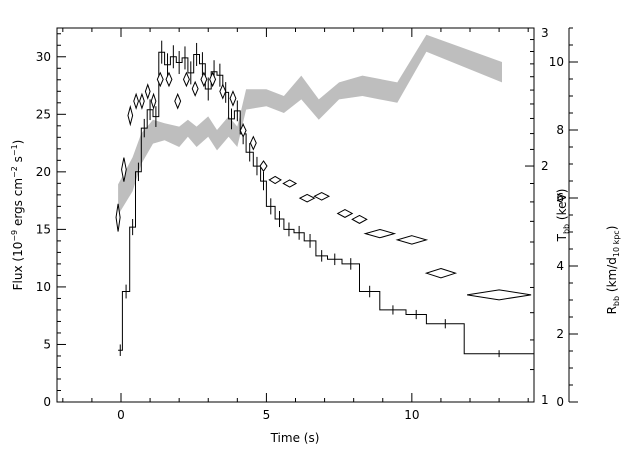 The width and height of the screenshot is (640, 457). Describe the element at coordinates (560, 130) in the screenshot. I see `y-outer-tick-label: 8` at that location.